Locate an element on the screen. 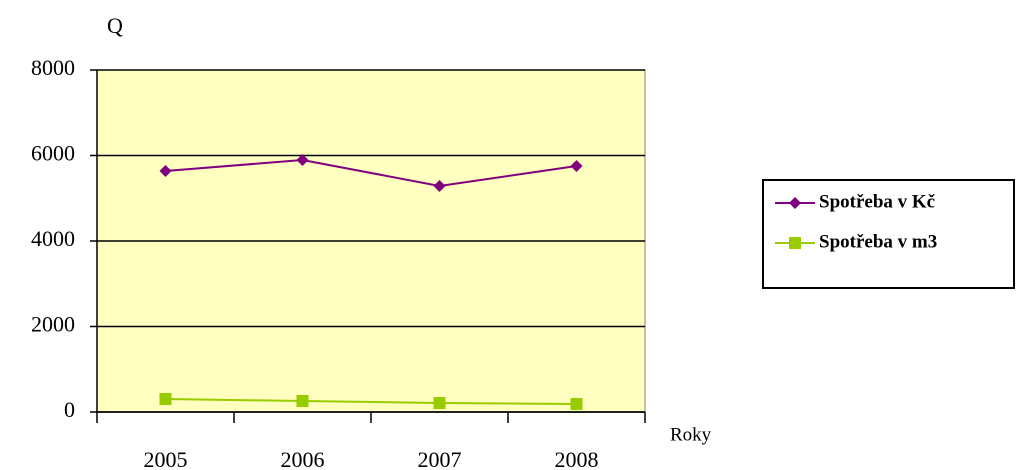  x-tick-label: 2008 is located at coordinates (577, 458).